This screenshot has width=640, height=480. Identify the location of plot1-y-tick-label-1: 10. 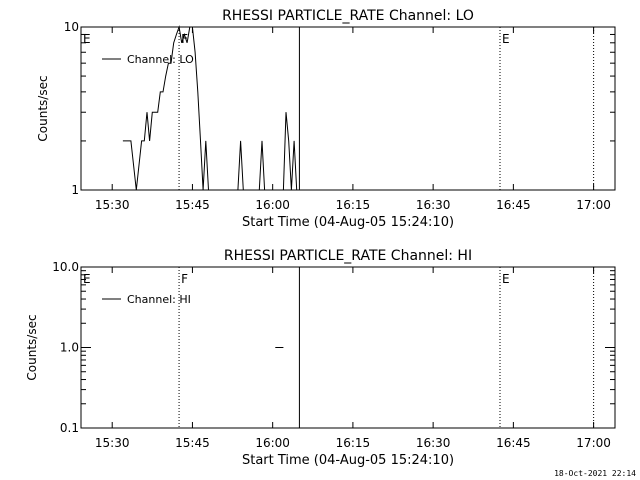
(71, 27).